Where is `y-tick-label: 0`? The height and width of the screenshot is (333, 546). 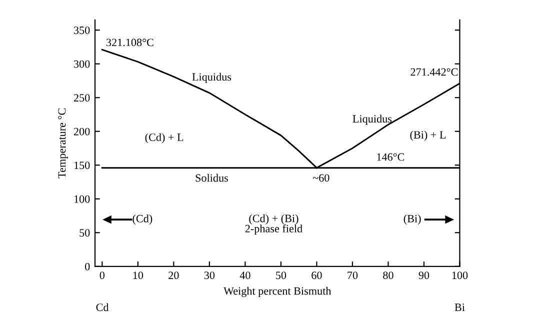
y-tick-label: 0 is located at coordinates (87, 266).